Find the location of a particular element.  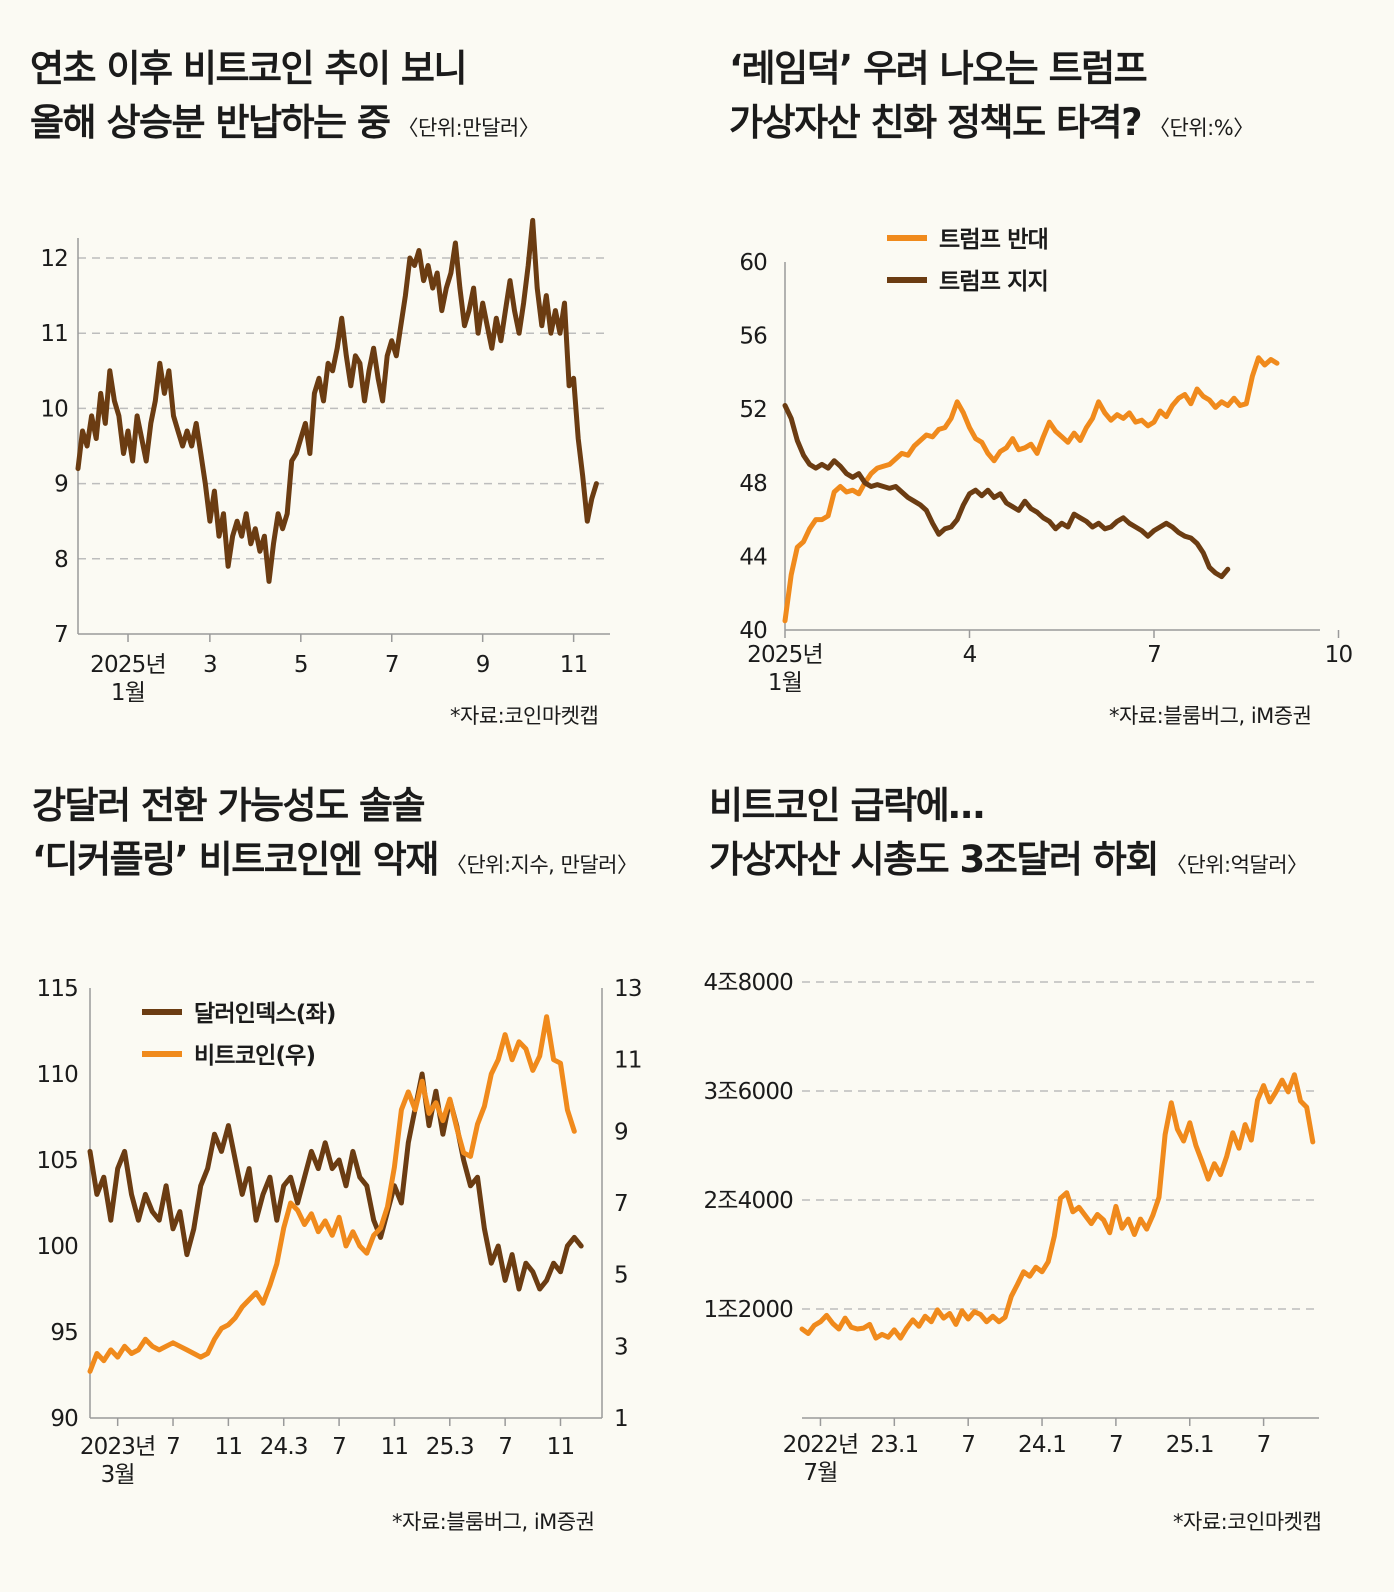

panel3-title-line1: 강달러 전환 가능성도 솔솔 is located at coordinates (229, 805).